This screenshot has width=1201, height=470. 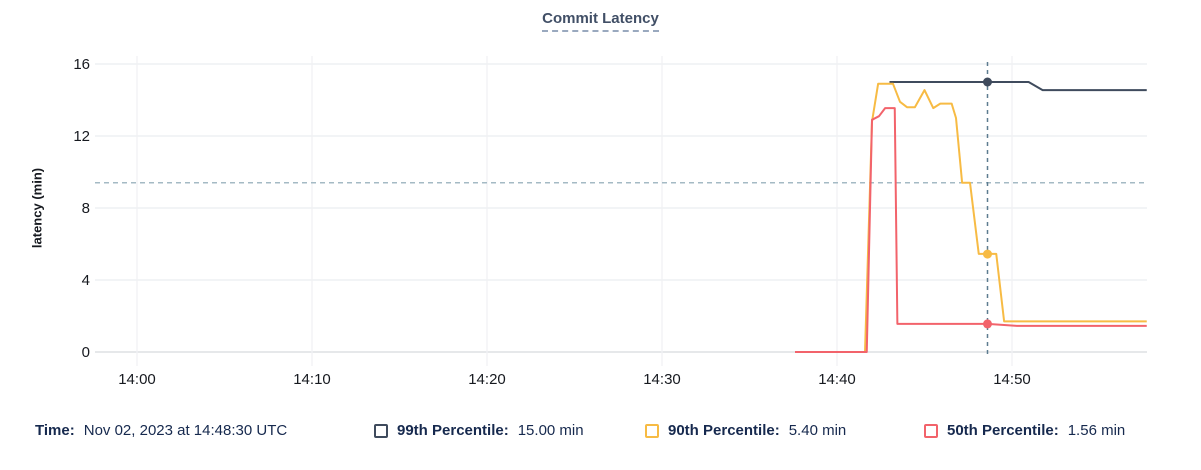 What do you see at coordinates (817, 430) in the screenshot?
I see `legend-value-90th: 5.40 min` at bounding box center [817, 430].